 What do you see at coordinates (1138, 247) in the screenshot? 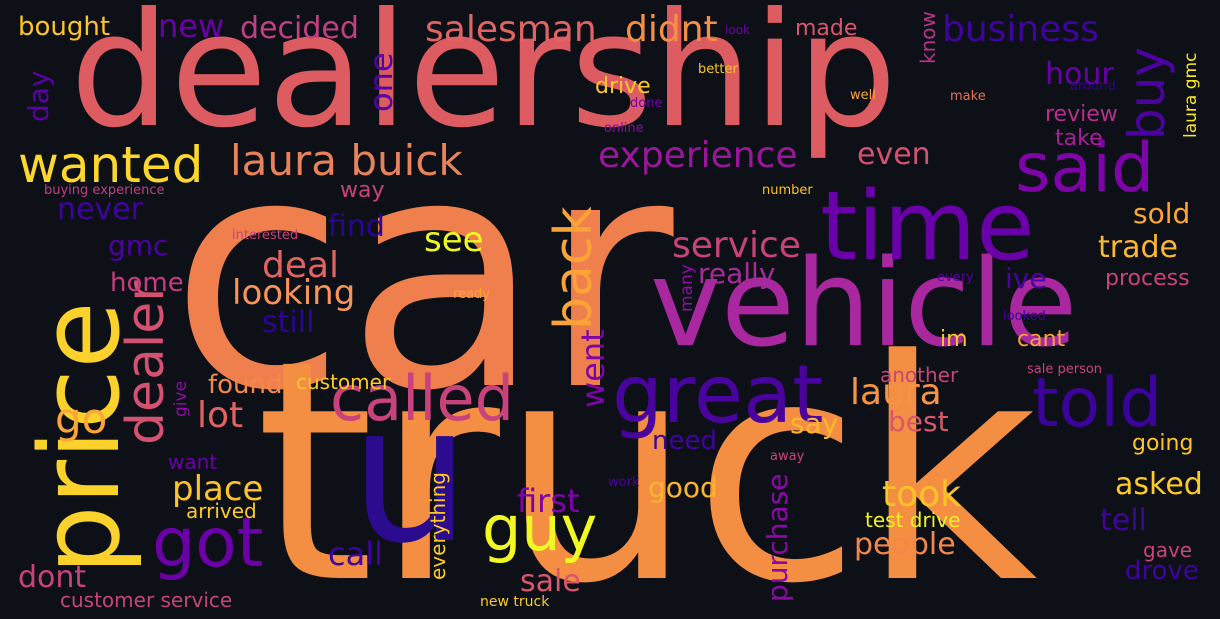
I see `word-trade: trade` at bounding box center [1138, 247].